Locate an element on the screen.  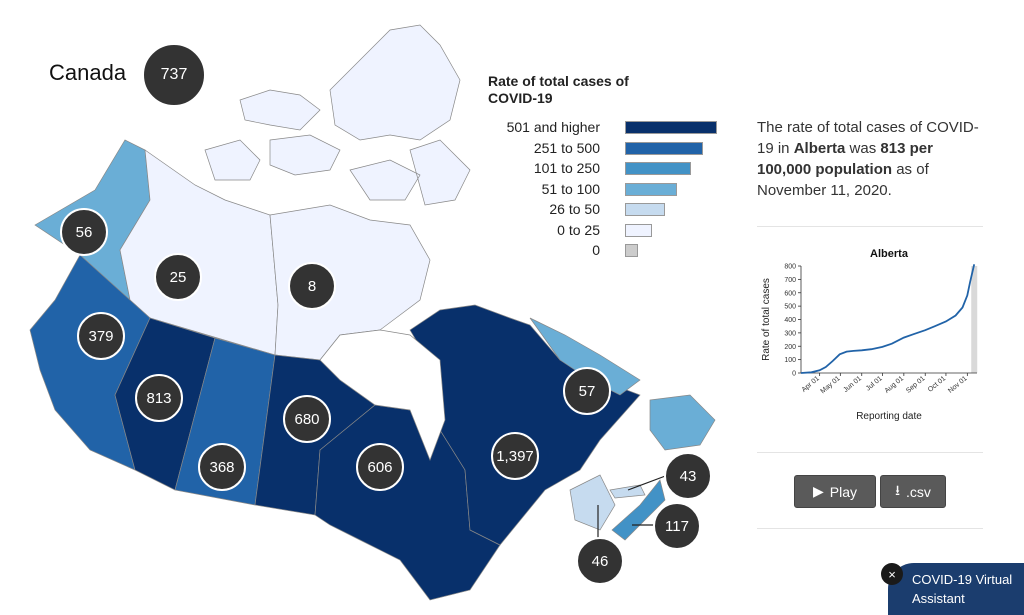
virtual-assistant-widget: × COVID-19 Virtual Assistant is located at coordinates (952, 589).